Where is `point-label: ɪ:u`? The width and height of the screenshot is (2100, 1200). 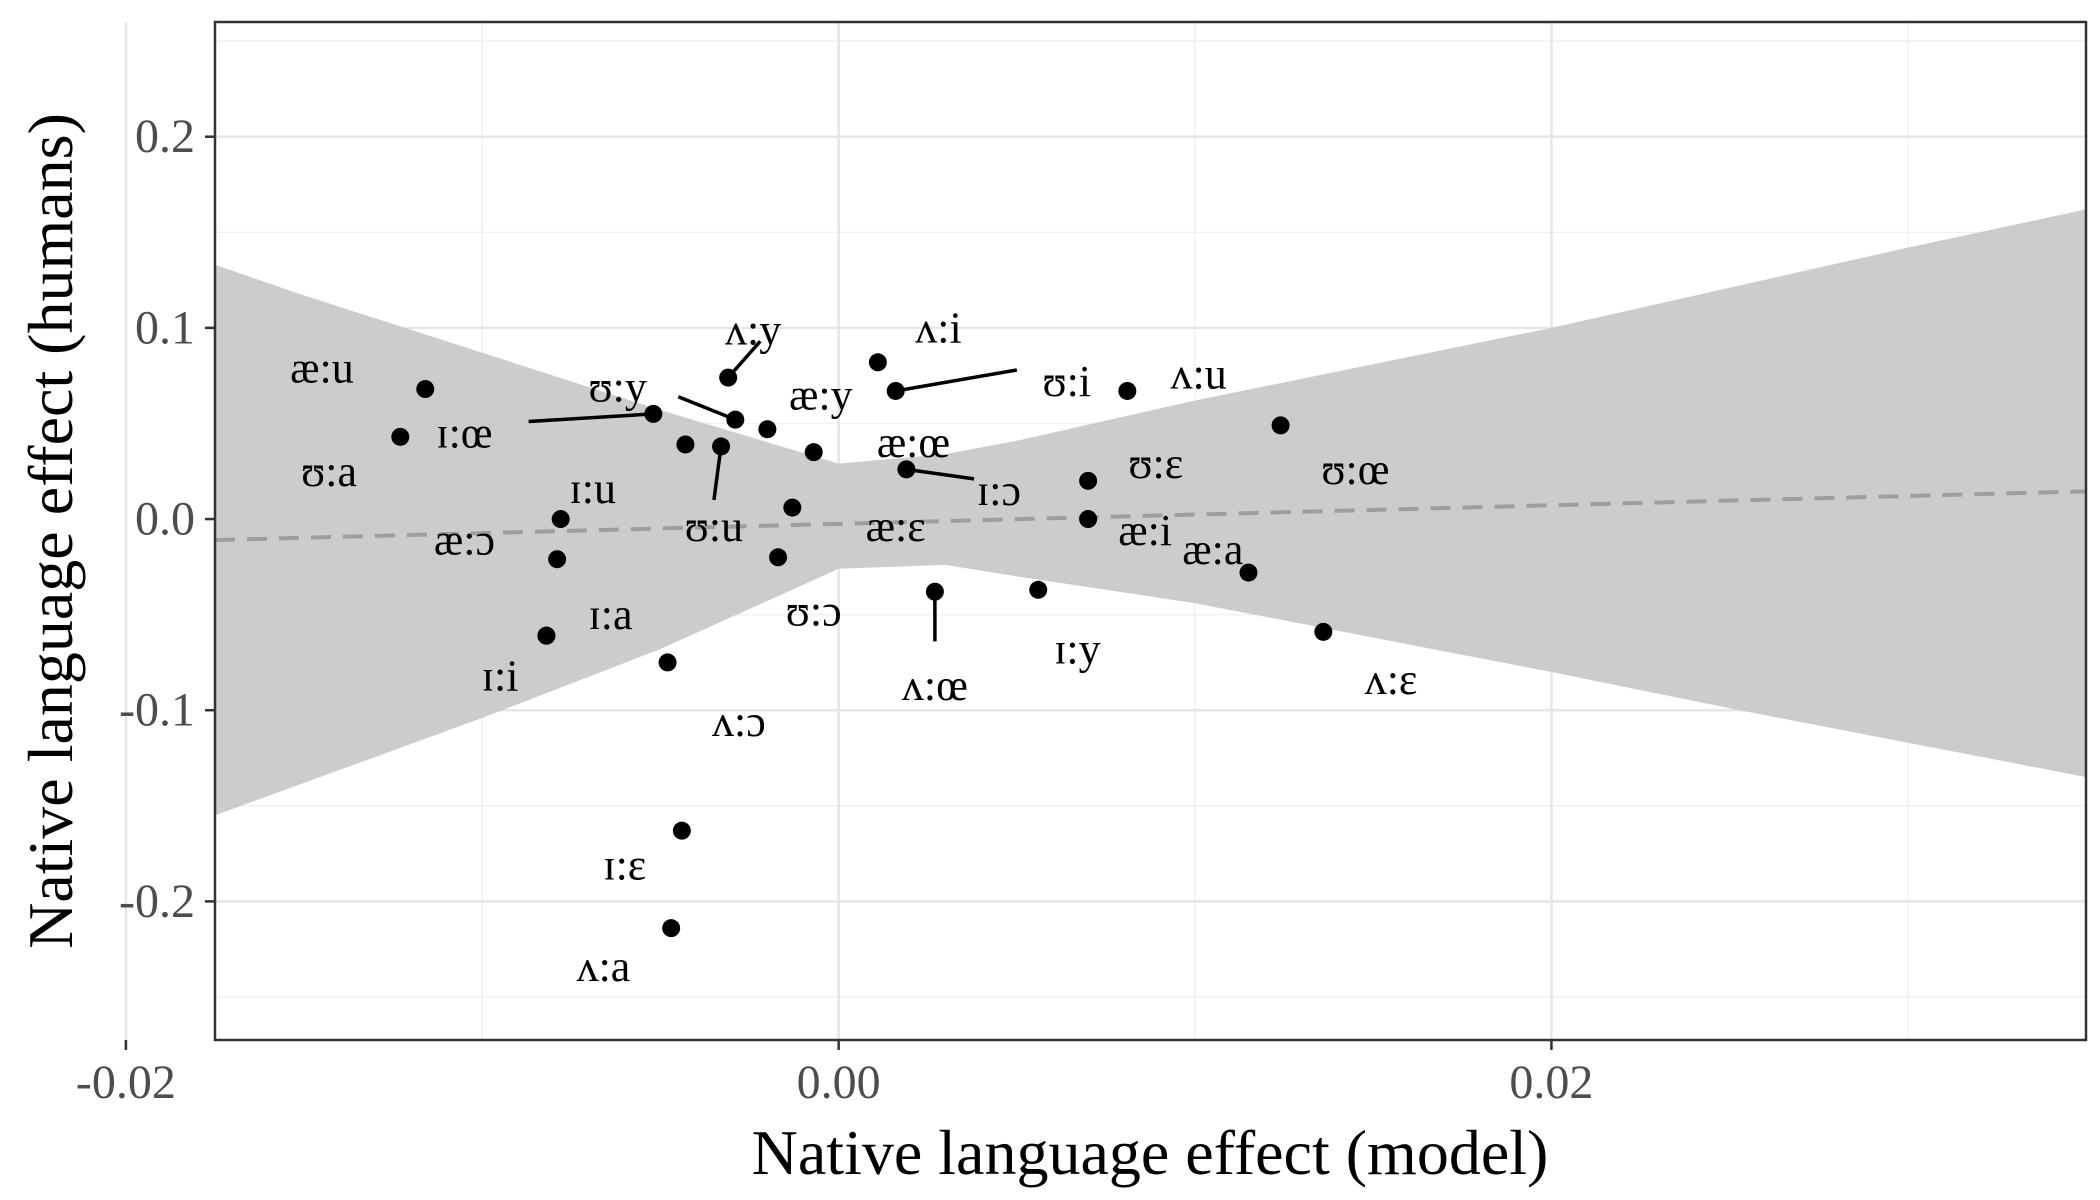
point-label: ɪ:u is located at coordinates (593, 488).